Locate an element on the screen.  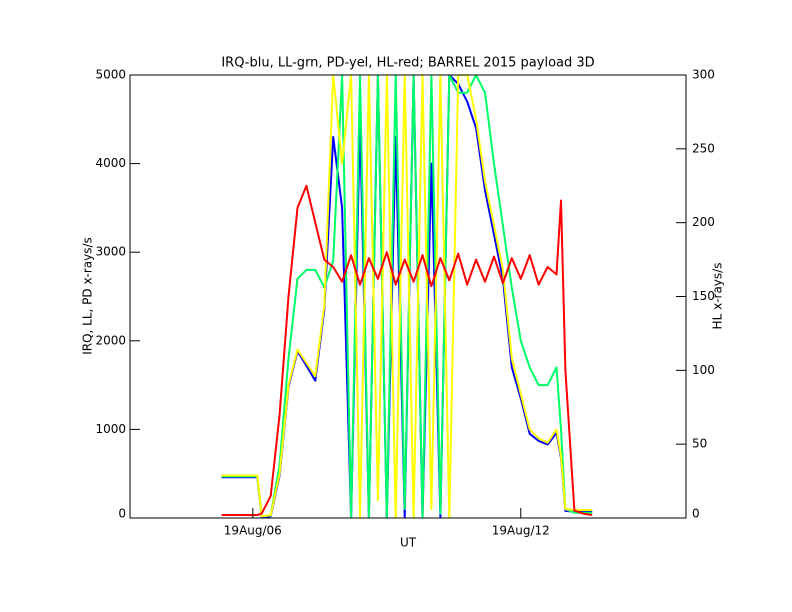
y2-tick-label: 100 is located at coordinates (703, 370).